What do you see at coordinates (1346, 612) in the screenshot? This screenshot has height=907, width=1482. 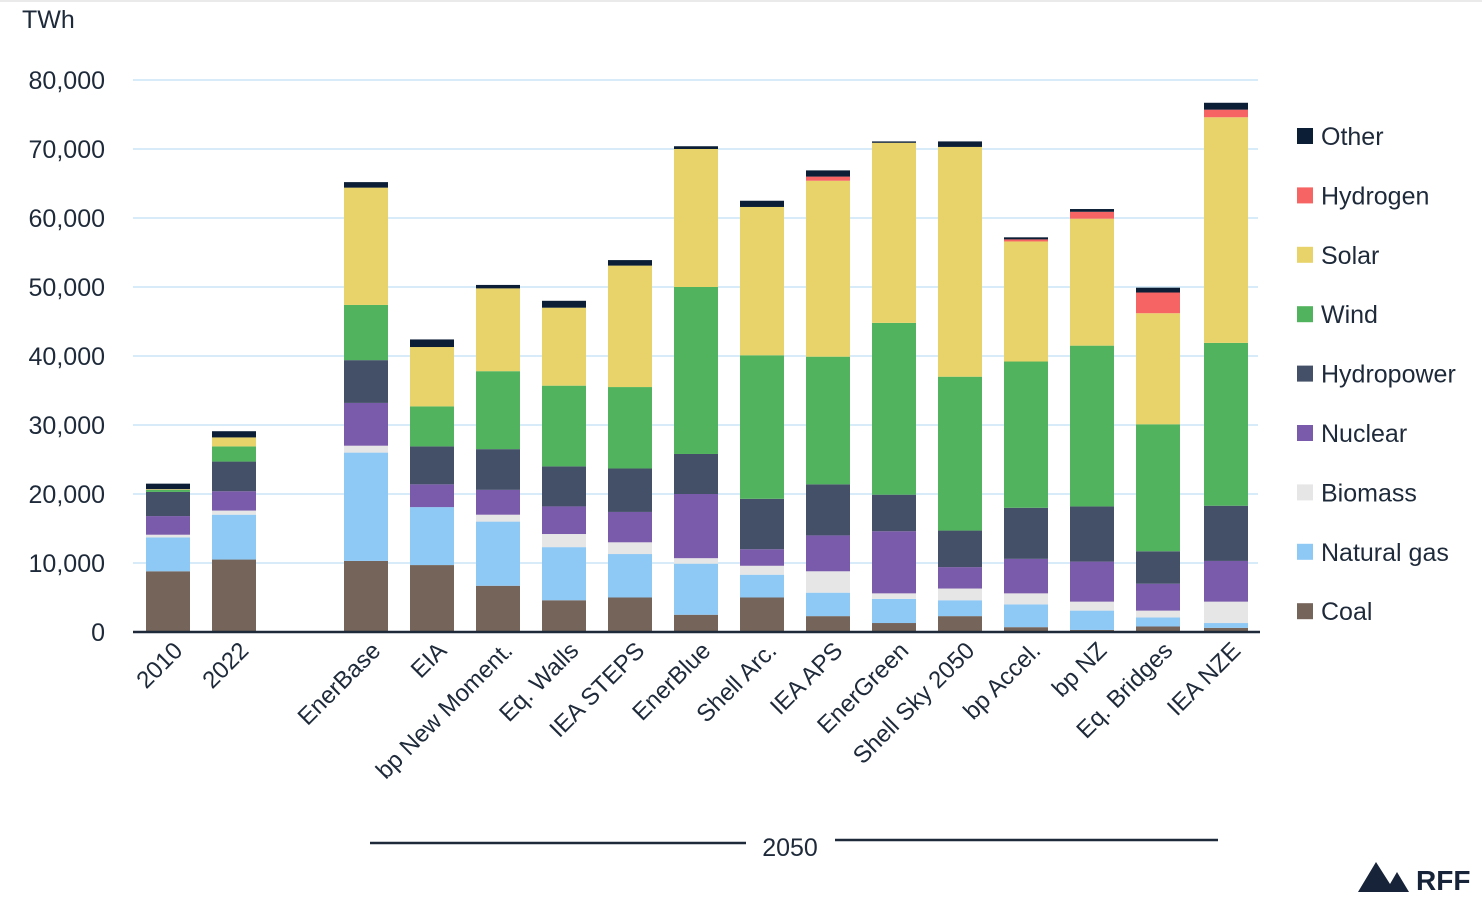 I see `legend-label: Coal` at bounding box center [1346, 612].